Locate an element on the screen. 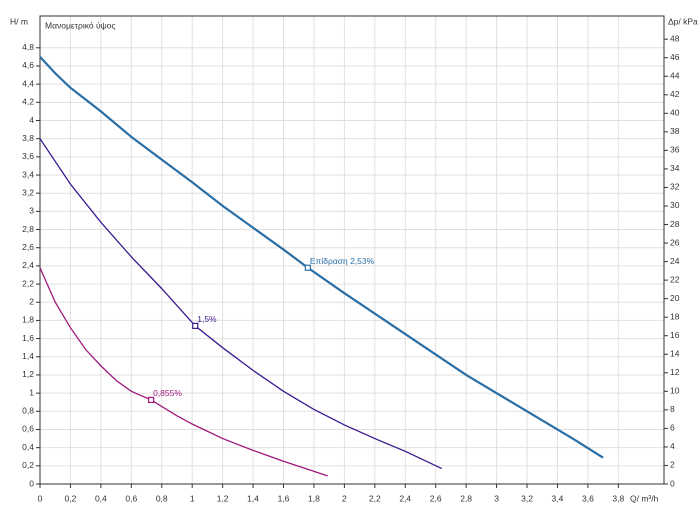 This screenshot has width=700, height=519. x-tick-label: 3,2 is located at coordinates (527, 498).